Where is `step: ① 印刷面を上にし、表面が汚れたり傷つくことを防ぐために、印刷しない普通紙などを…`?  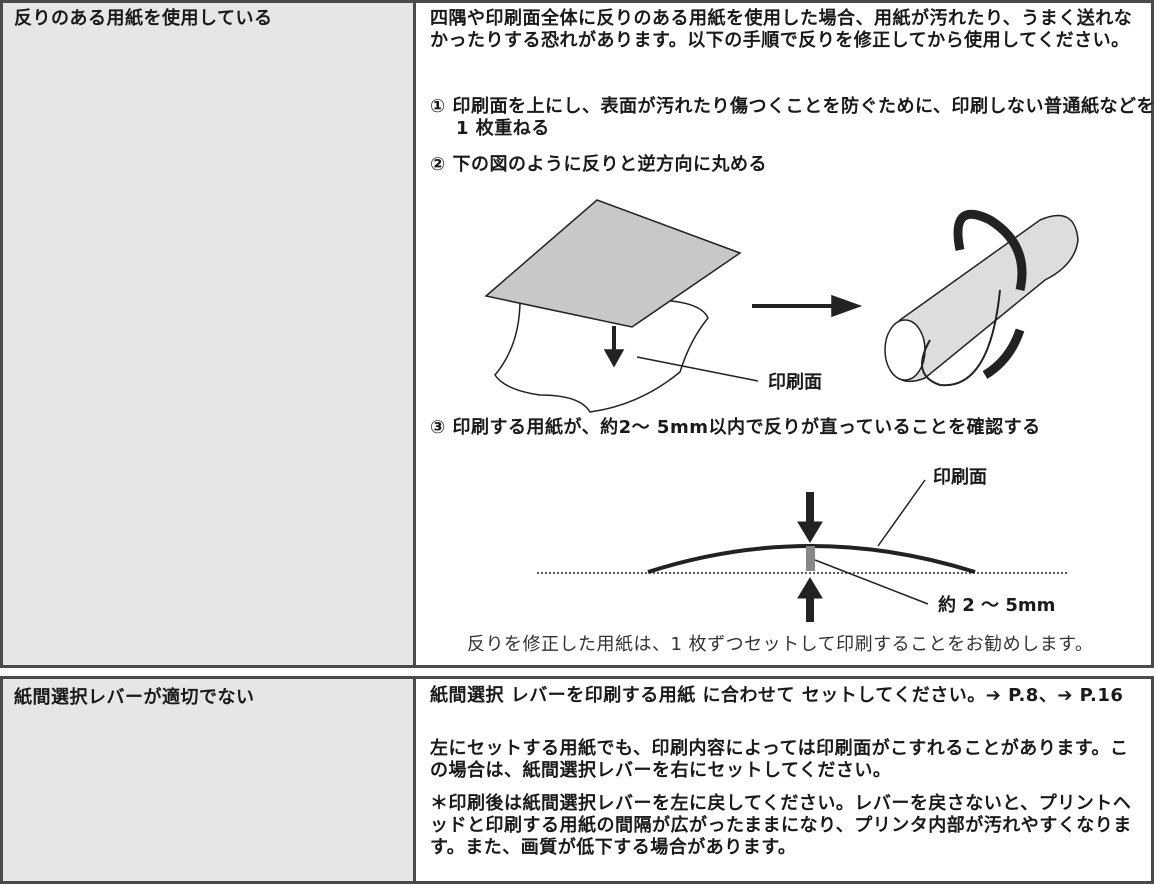 step: ① 印刷面を上にし、表面が汚れたり傷つくことを防ぐために、印刷しない普通紙などを… is located at coordinates (792, 117).